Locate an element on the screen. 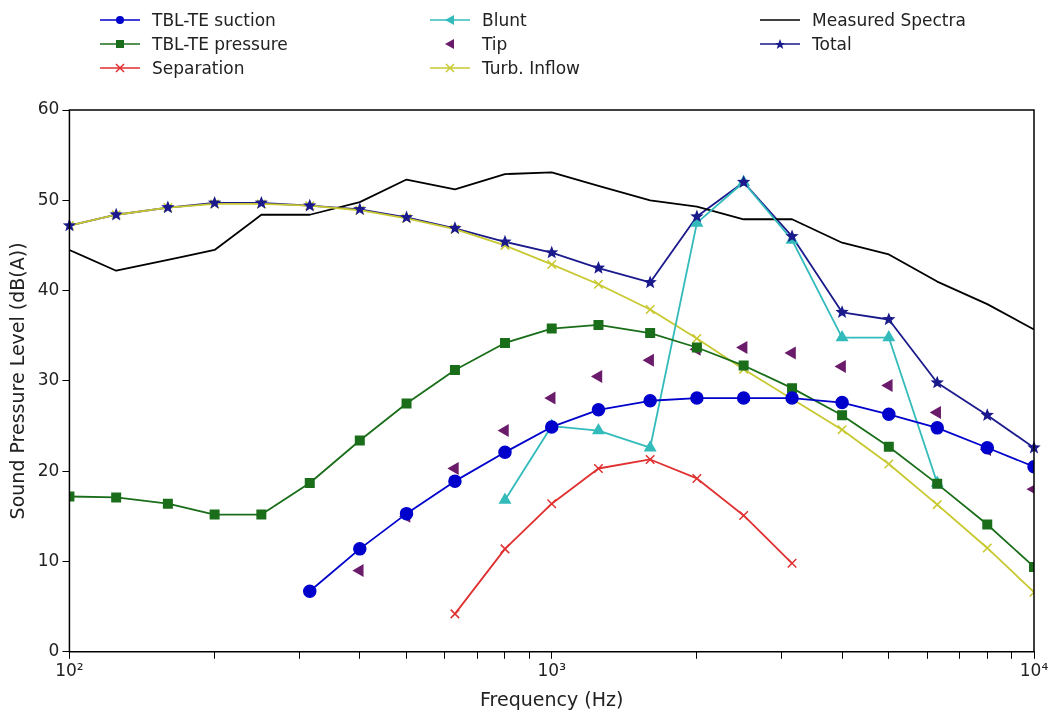 The image size is (1062, 720). x-axis-title: Frequency (Hz) is located at coordinates (552, 698).